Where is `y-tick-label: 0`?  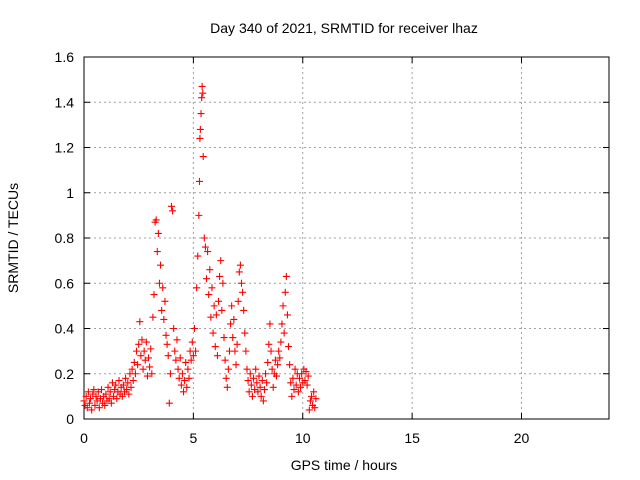 y-tick-label: 0 is located at coordinates (70, 419).